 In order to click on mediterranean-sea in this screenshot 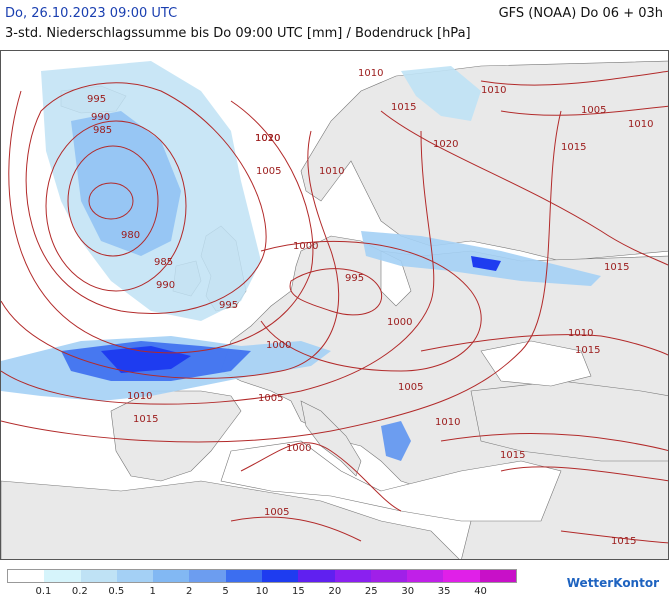, I will do `click(391, 481)`.